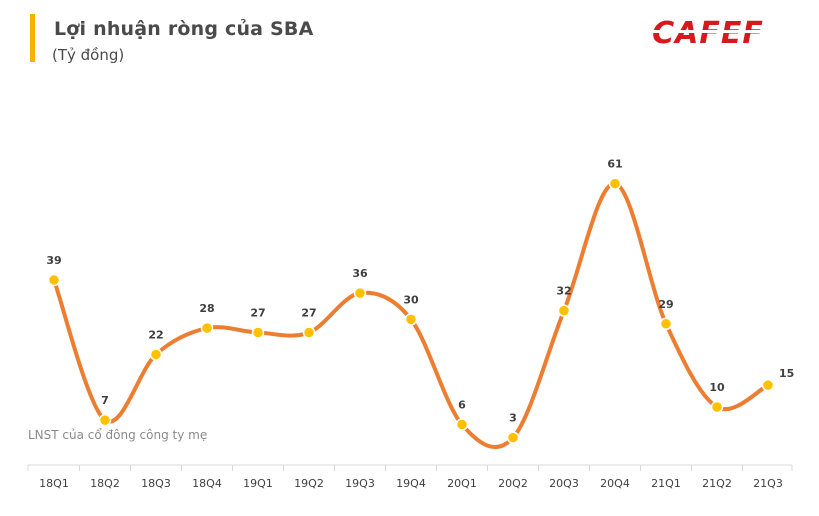 The width and height of the screenshot is (819, 516). Describe the element at coordinates (615, 183) in the screenshot. I see `data-point-20Q4` at that location.